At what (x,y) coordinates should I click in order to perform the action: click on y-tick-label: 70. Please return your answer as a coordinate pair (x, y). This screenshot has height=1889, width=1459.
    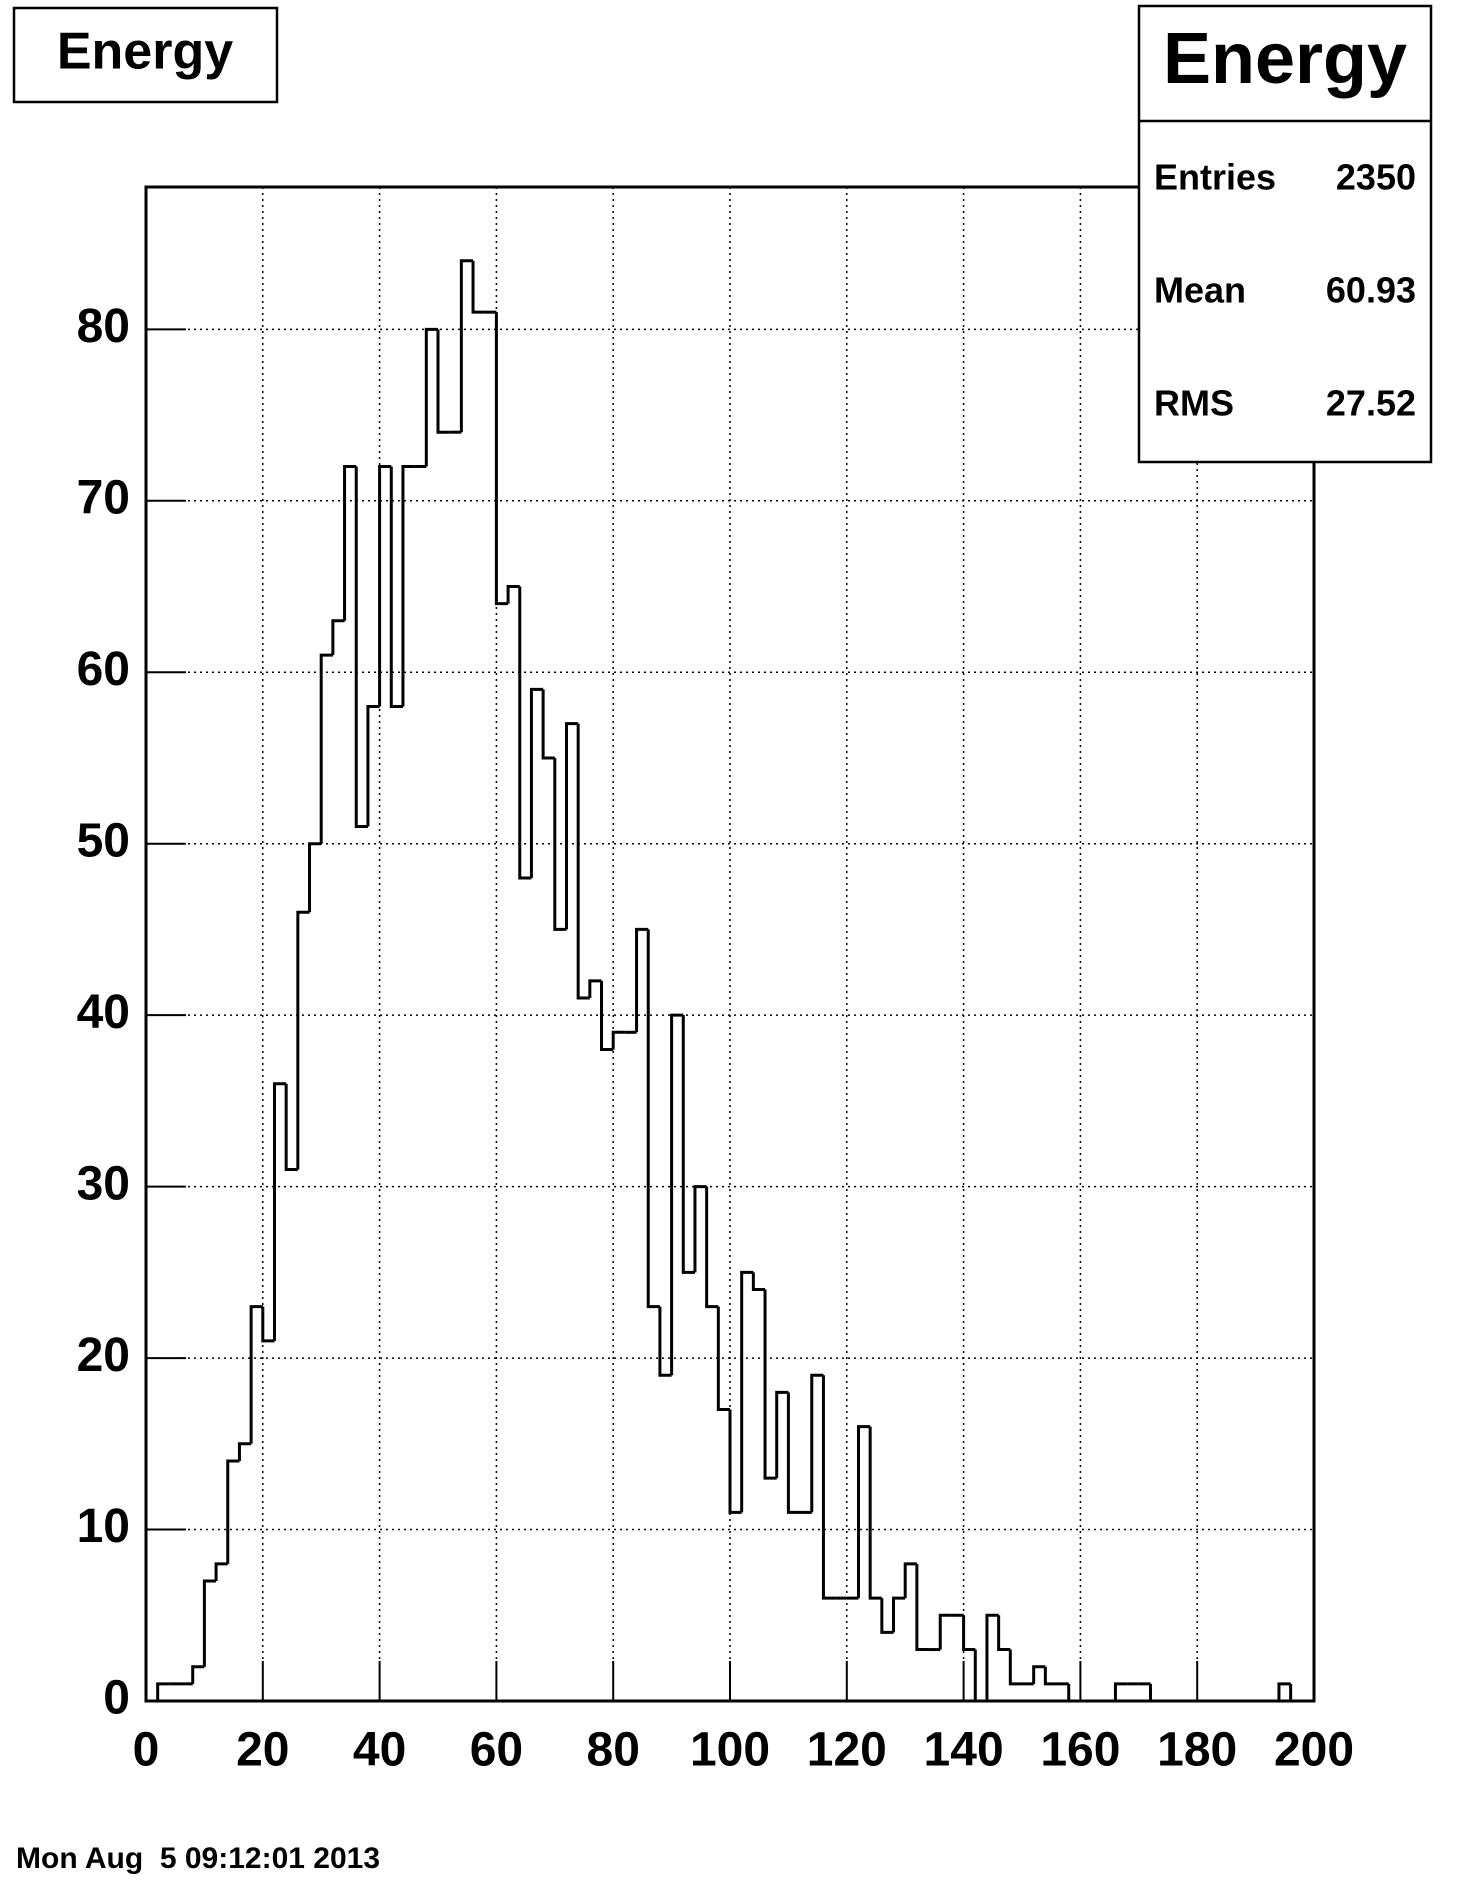
    Looking at the image, I should click on (103, 497).